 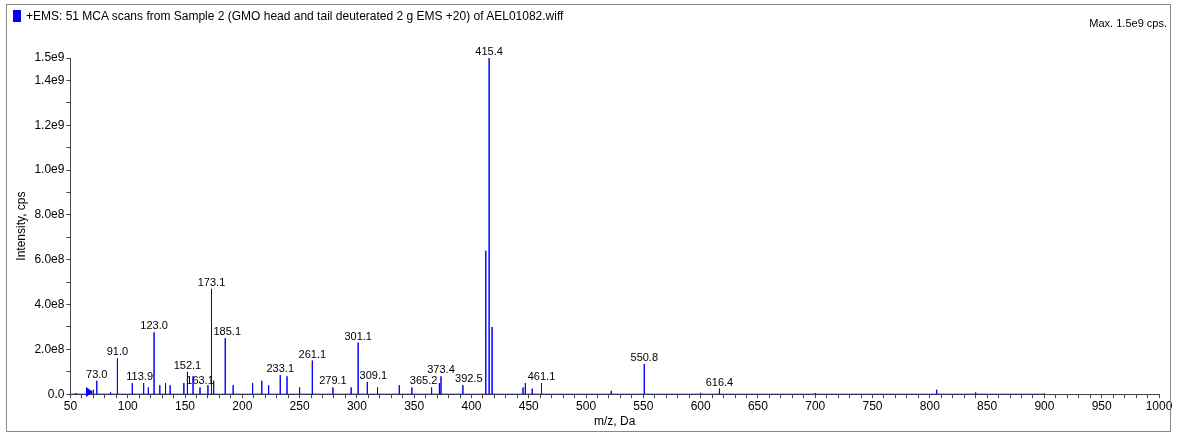 What do you see at coordinates (295, 16) in the screenshot?
I see `chart-title: +EMS: 51 MCA scans from Sample 2 (GMO head and tail deuterated 2 g EMS +20) of AEL01082.wiff` at bounding box center [295, 16].